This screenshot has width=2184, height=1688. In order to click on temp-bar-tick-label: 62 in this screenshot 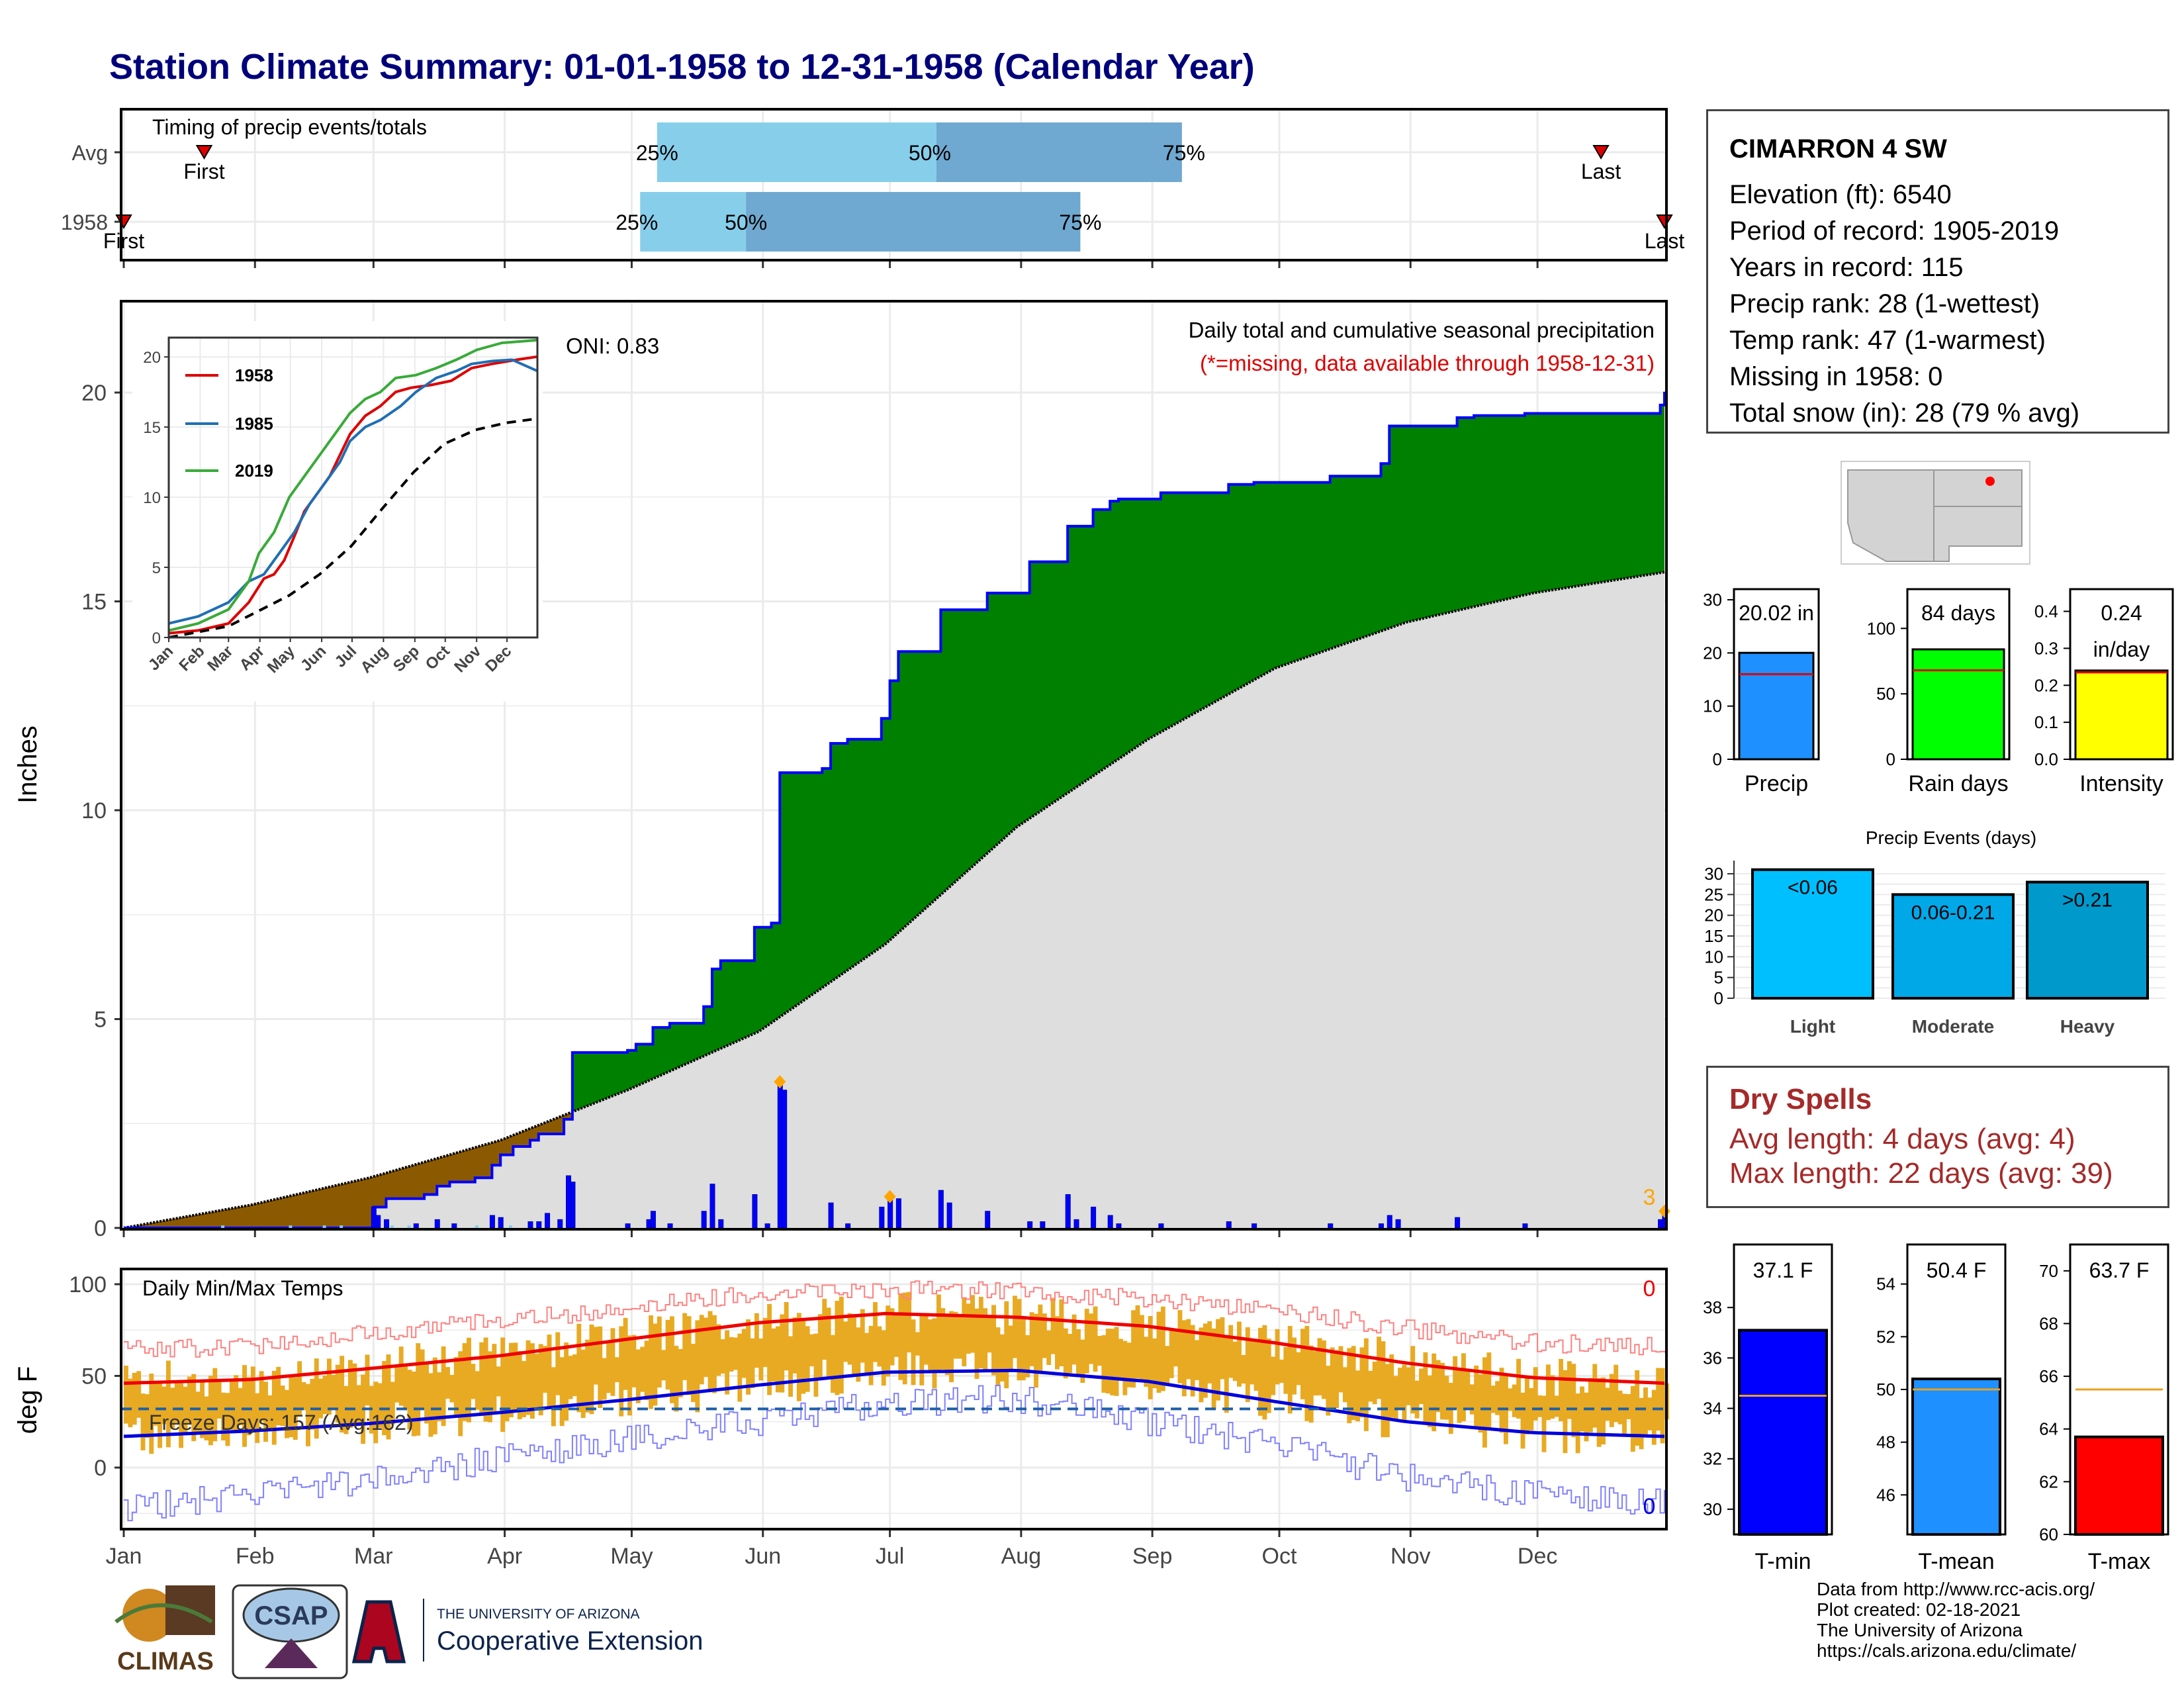, I will do `click(2048, 1481)`.